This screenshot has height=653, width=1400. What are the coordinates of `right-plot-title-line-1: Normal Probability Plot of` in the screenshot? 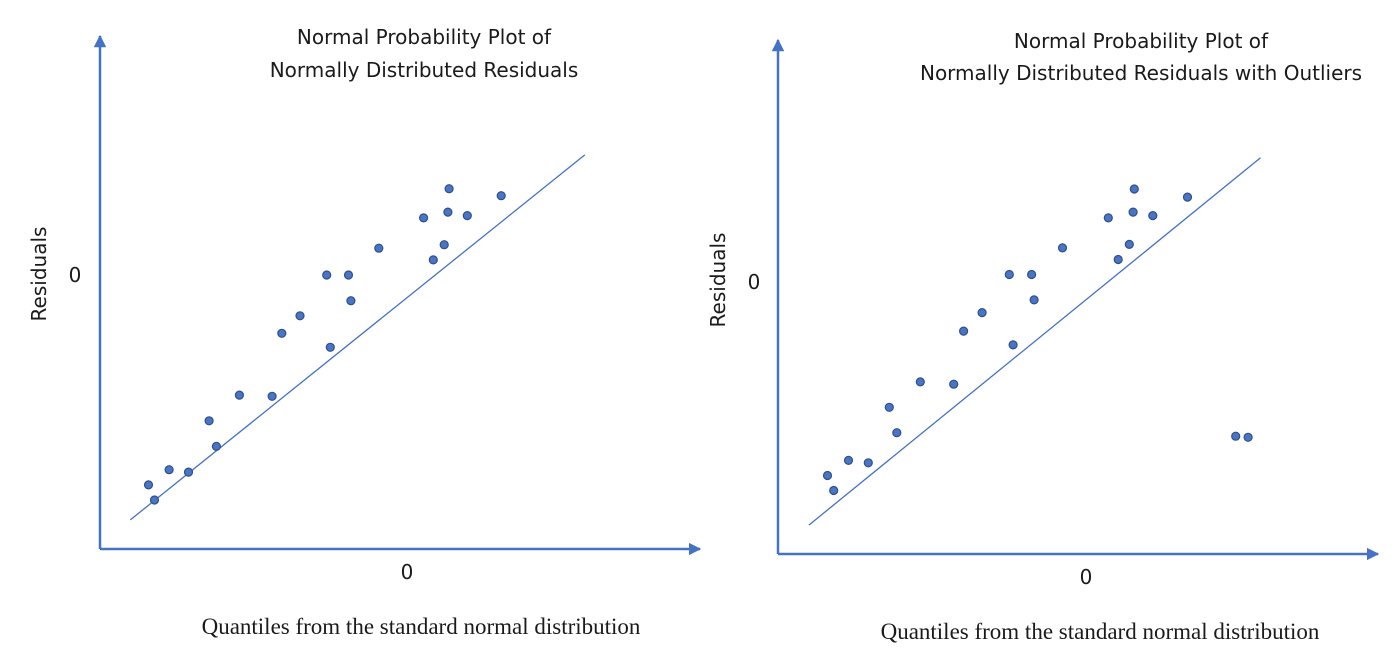 It's located at (1141, 41).